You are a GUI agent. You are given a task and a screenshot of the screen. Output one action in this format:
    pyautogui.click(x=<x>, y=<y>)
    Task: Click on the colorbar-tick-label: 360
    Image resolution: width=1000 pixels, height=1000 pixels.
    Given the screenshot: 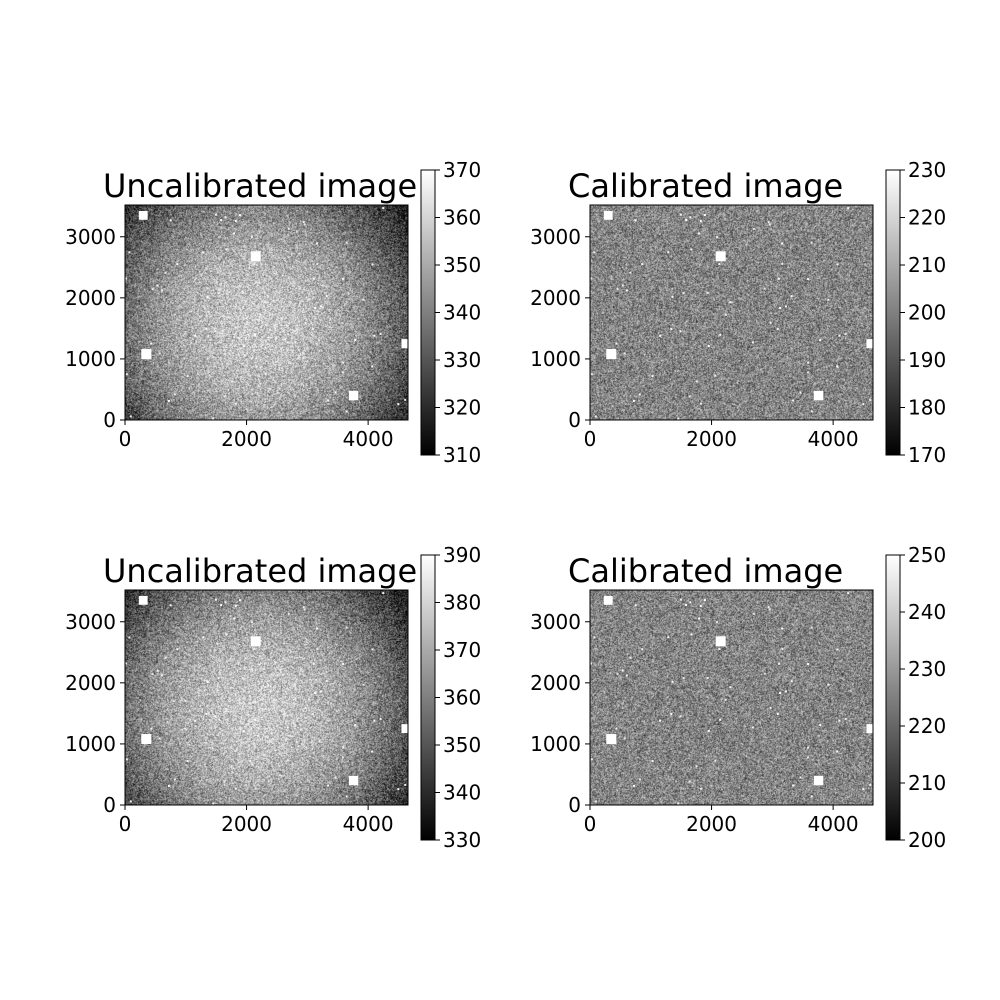 What is the action you would take?
    pyautogui.click(x=462, y=698)
    